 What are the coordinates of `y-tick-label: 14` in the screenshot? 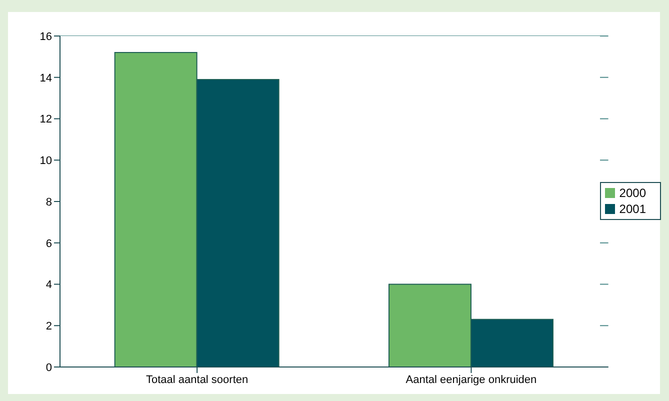 It's located at (46, 78).